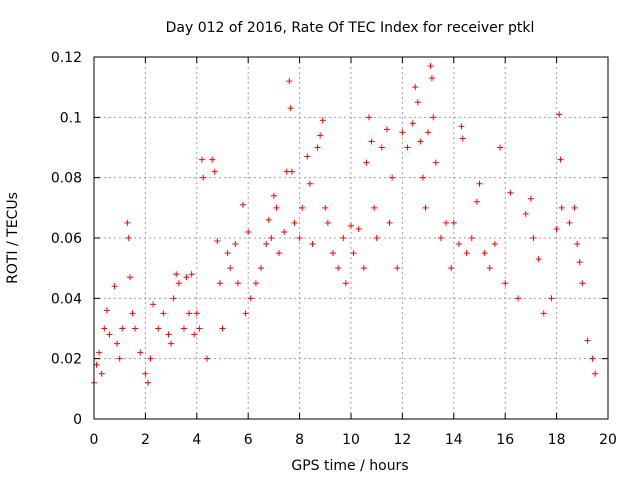 This screenshot has width=640, height=480. Describe the element at coordinates (13, 238) in the screenshot. I see `y-axis-label: ROTI / TECUs` at that location.